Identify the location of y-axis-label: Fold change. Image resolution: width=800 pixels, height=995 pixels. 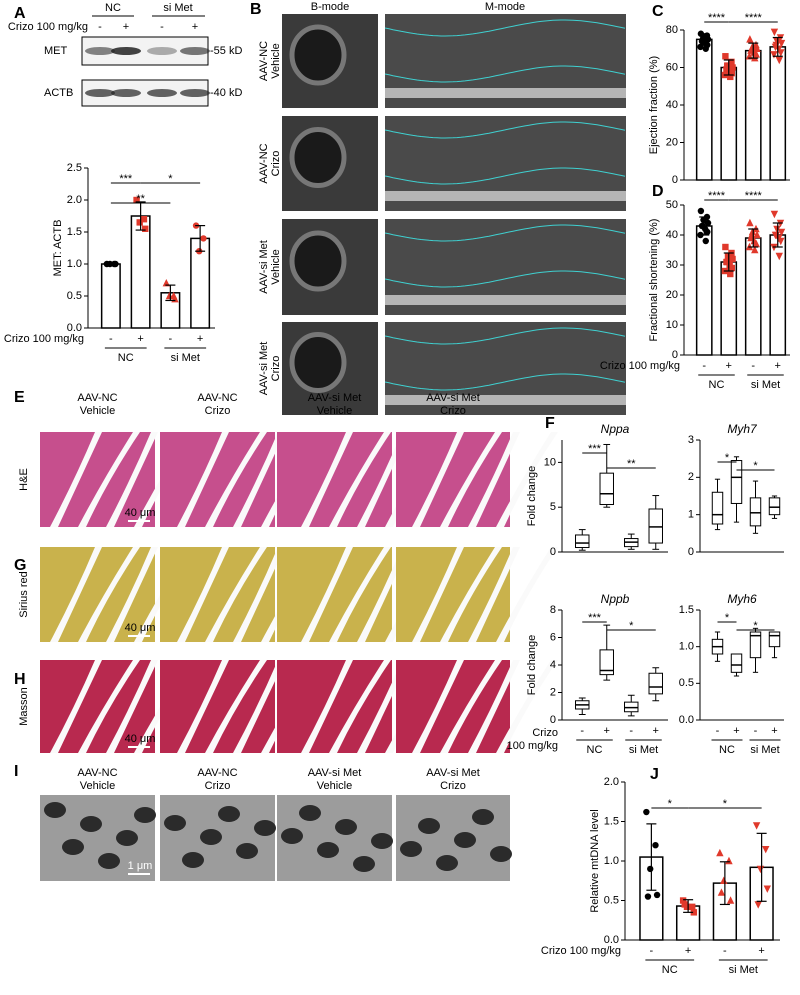
(532, 496).